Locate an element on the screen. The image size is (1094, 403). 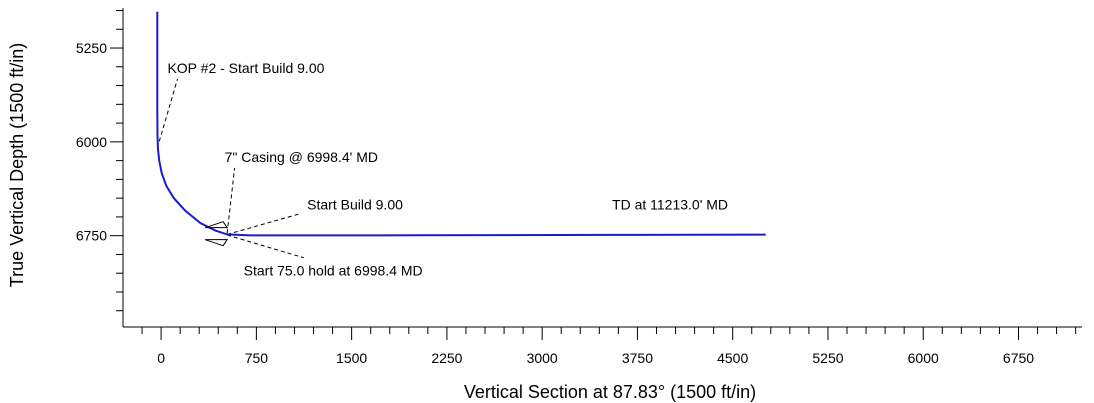
annotation-label: TD at 11213.0' MD is located at coordinates (670, 204).